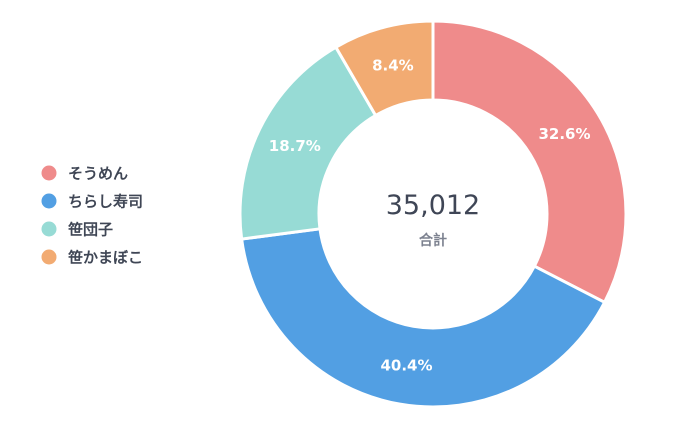 The image size is (699, 441). What do you see at coordinates (564, 134) in the screenshot?
I see `slice-label-1: 32.6%` at bounding box center [564, 134].